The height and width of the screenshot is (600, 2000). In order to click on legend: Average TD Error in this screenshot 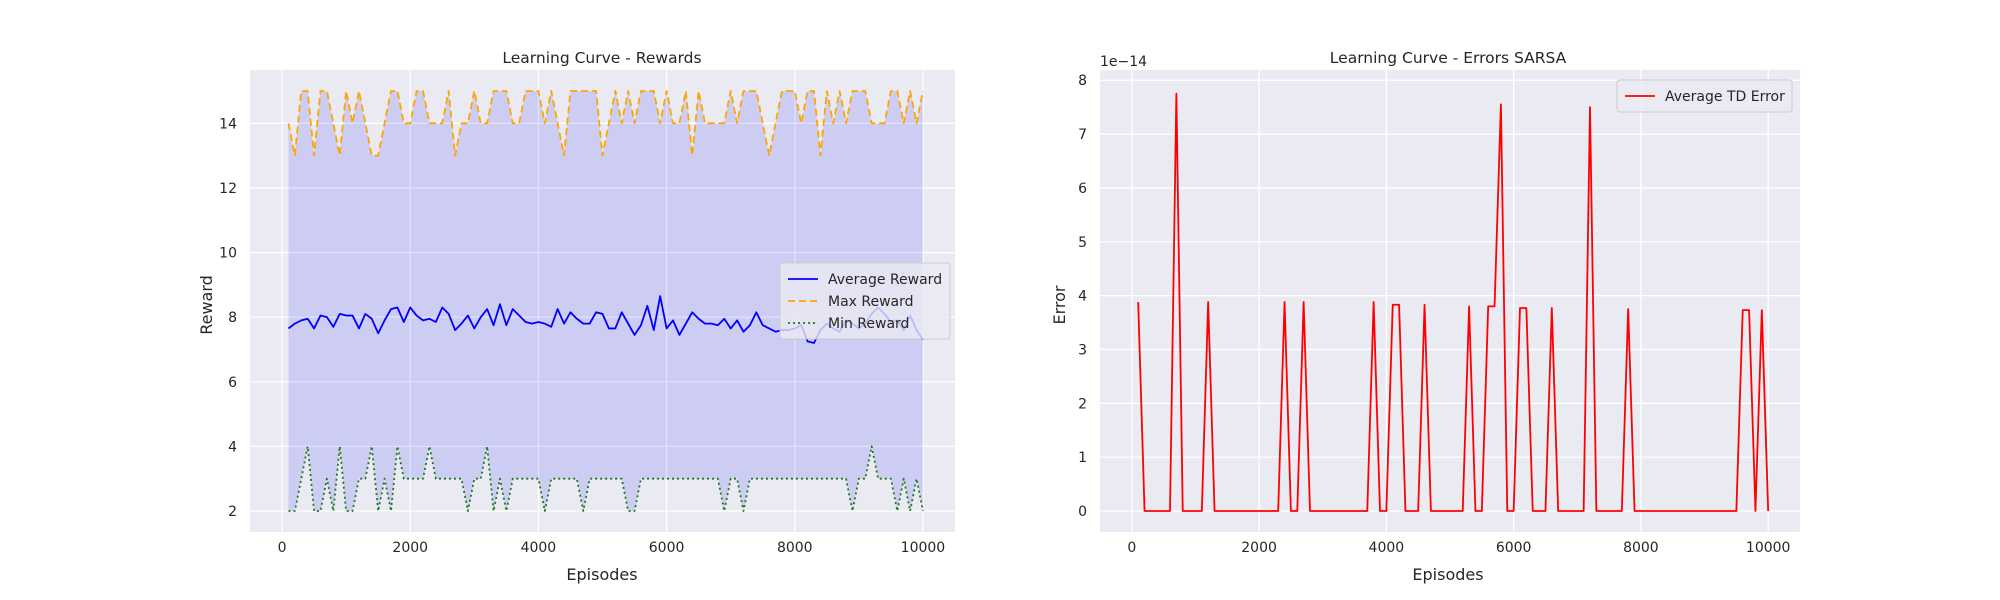, I will do `click(1704, 96)`.